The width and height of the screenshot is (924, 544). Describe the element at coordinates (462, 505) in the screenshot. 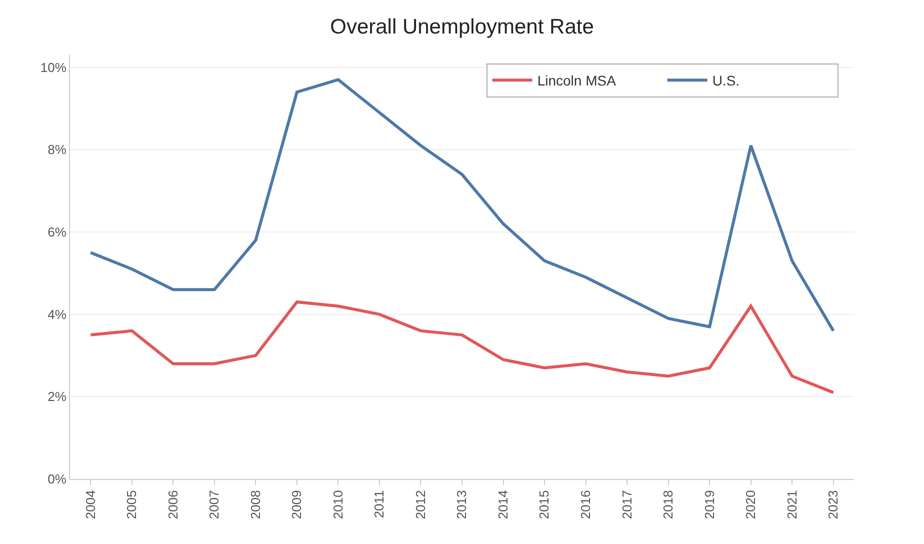

I see `x-tick-label: 2013` at that location.